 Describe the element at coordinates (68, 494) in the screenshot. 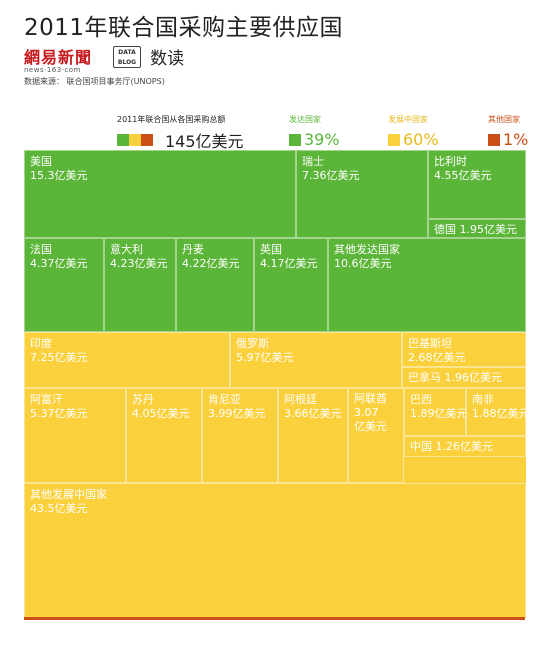

I see `treemap-label-其他发展中国家: 其他发展中国家` at that location.